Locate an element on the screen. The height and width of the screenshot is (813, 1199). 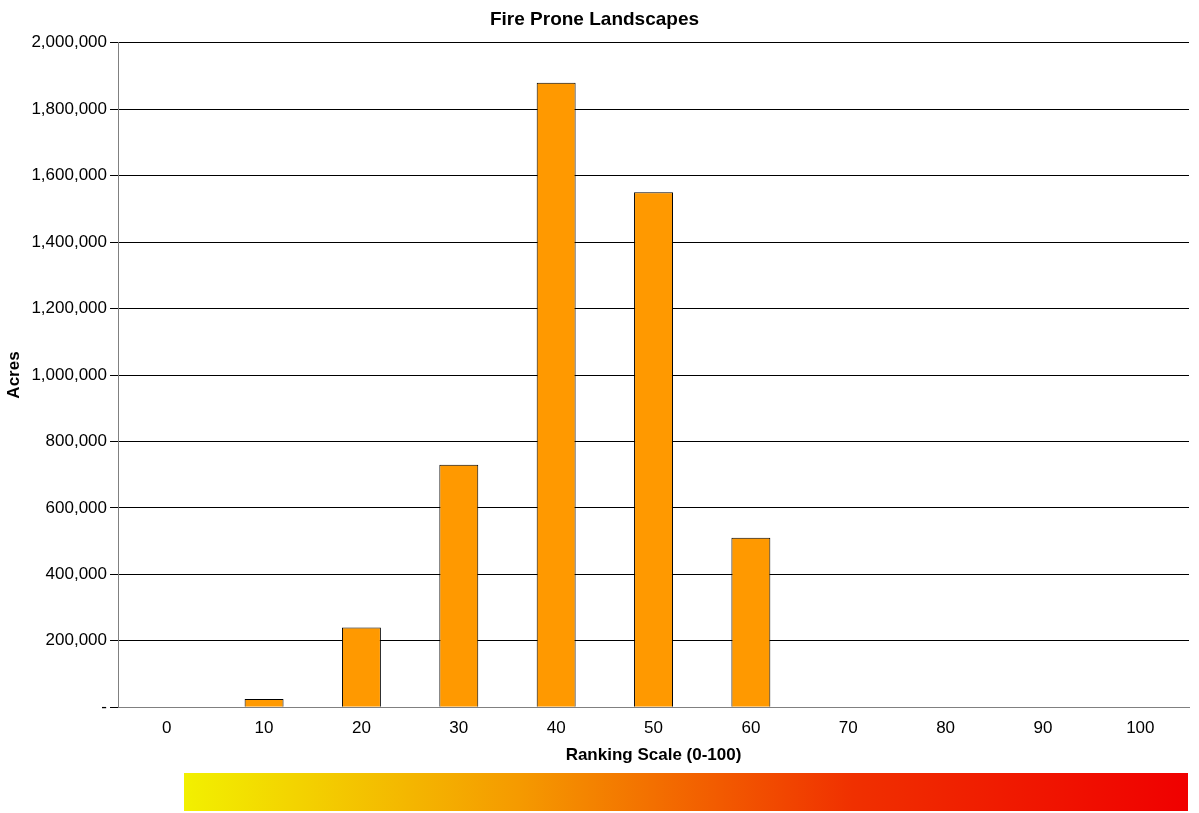
x-tick-label: 50 is located at coordinates (653, 728).